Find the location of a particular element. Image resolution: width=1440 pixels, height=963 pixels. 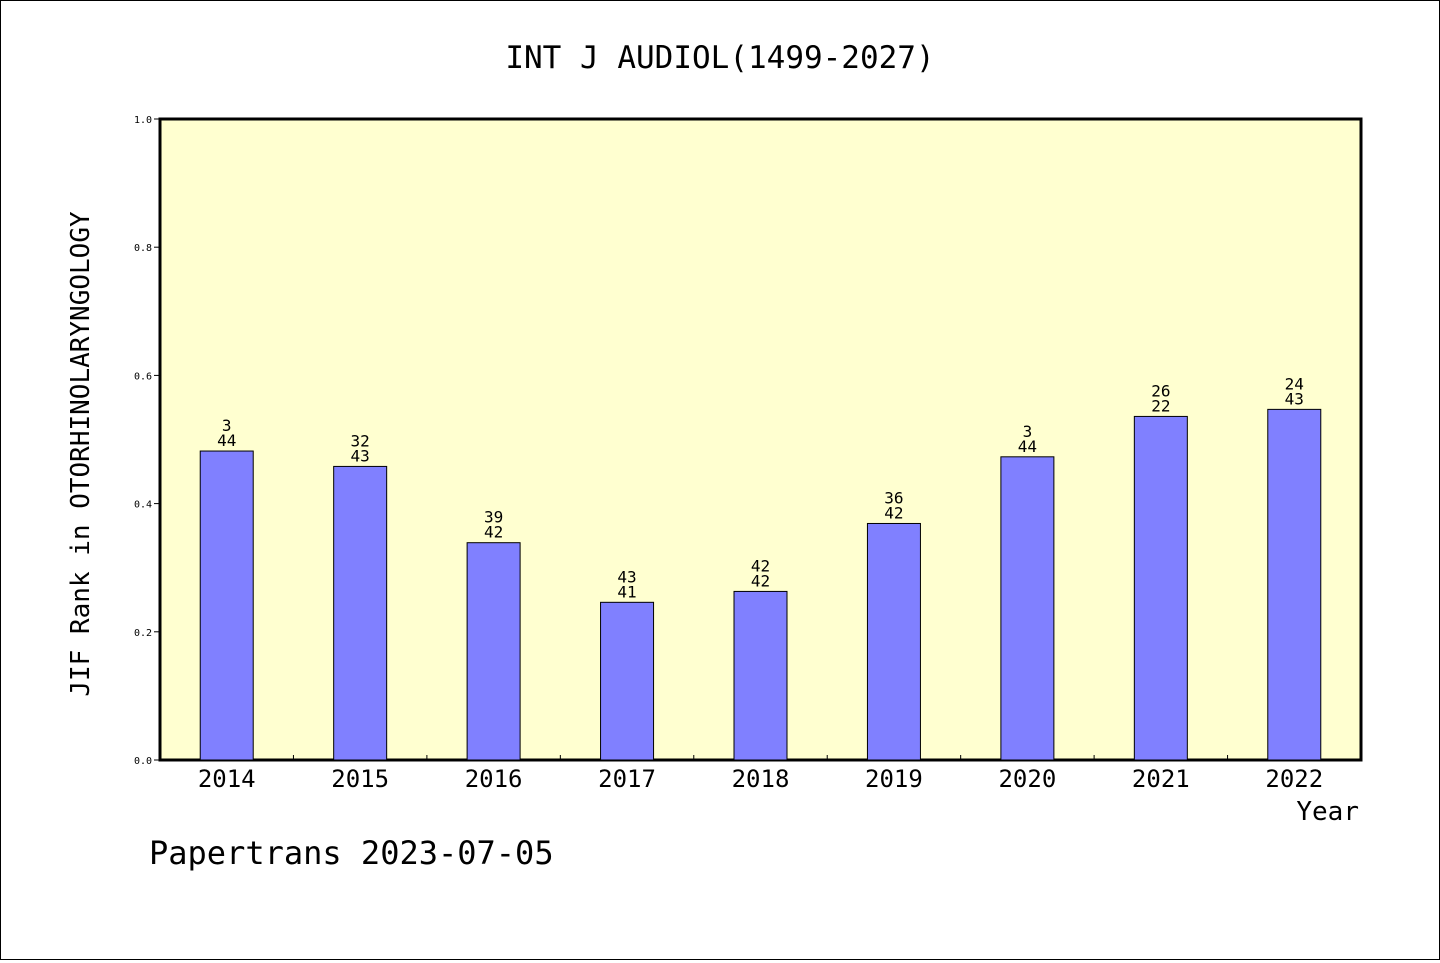

x-axis: 2014 2015 2016 2017 2018 2019 2020 2021 2022 is located at coordinates (760, 774).